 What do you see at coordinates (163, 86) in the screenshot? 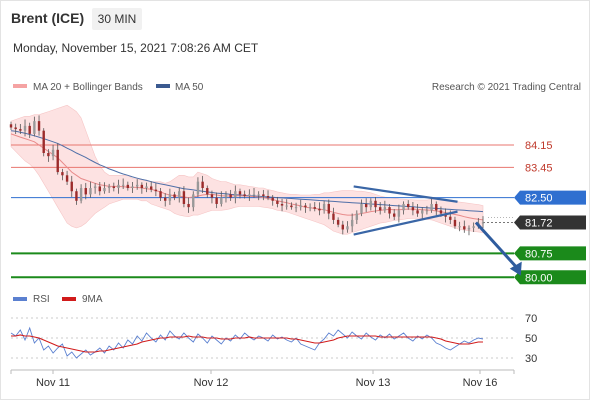
I see `ma50-legend-swatch` at bounding box center [163, 86].